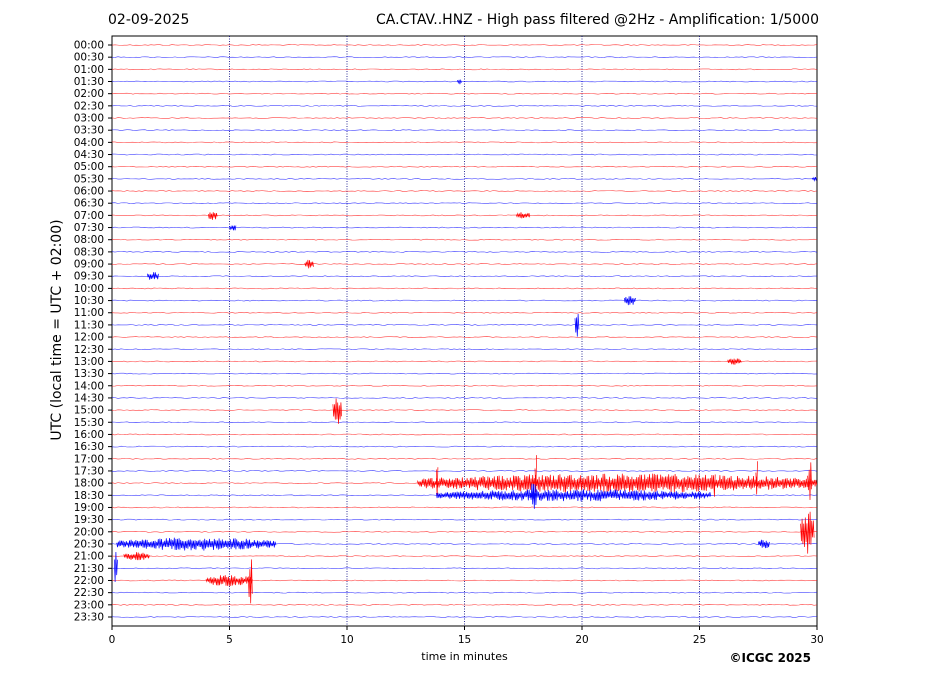 This screenshot has height=696, width=927. Describe the element at coordinates (89, 301) in the screenshot. I see `y-tick-label: 10:30` at that location.